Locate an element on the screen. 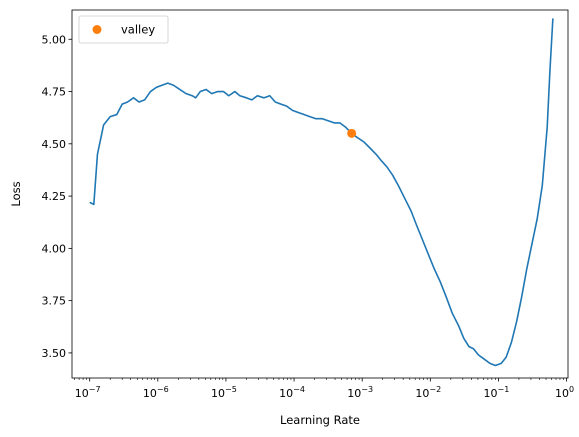 This screenshot has height=437, width=579. x-tick-label: 10⁻³ is located at coordinates (360, 392).